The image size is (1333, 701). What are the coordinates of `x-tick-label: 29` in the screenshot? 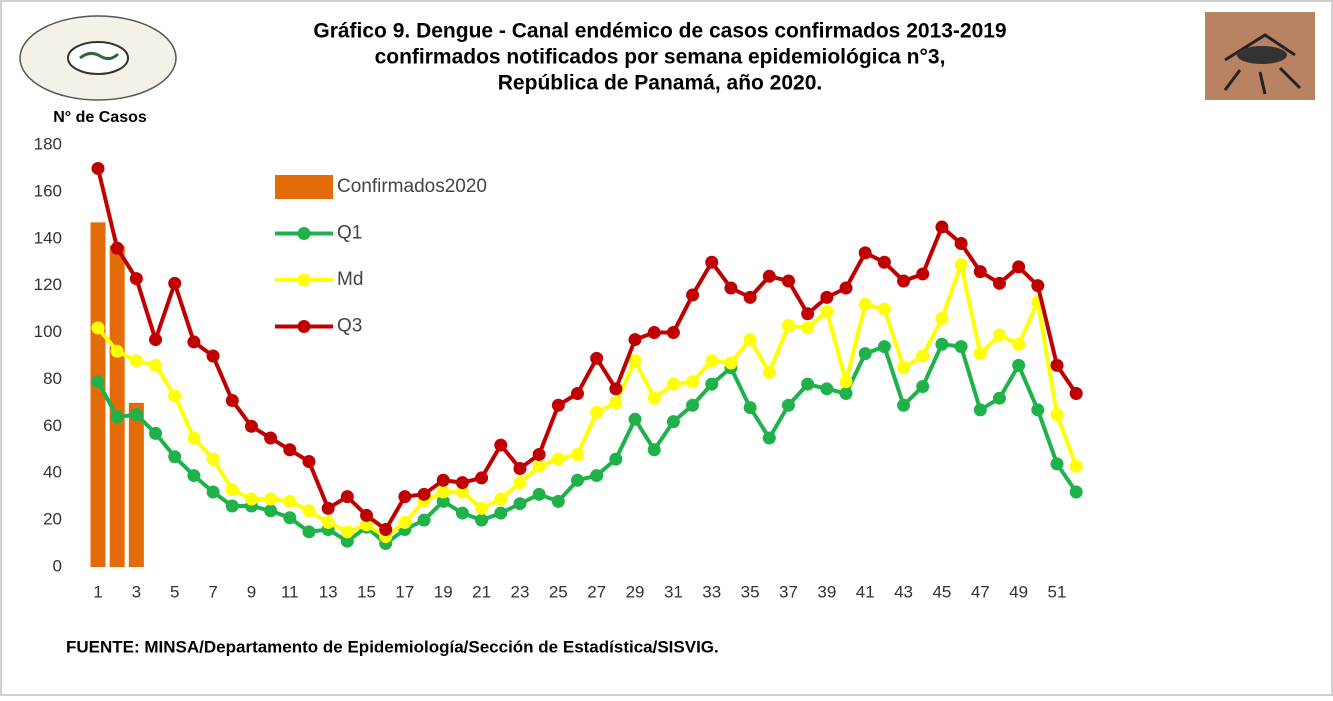 It's located at (635, 591).